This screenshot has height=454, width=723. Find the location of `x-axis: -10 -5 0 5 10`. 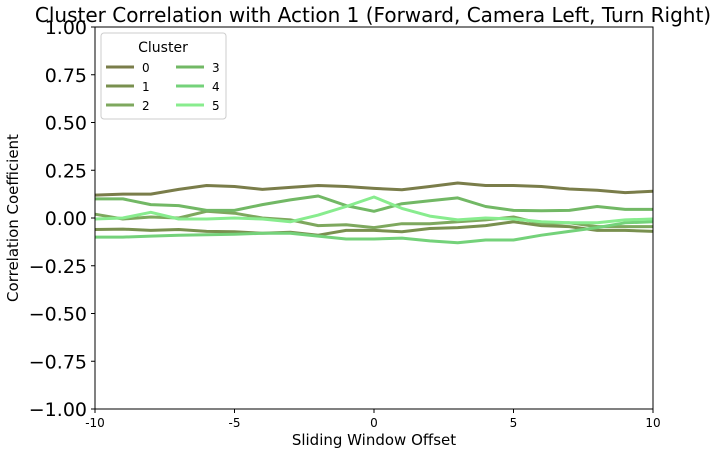

x-axis: -10 -5 0 5 10 is located at coordinates (373, 419).